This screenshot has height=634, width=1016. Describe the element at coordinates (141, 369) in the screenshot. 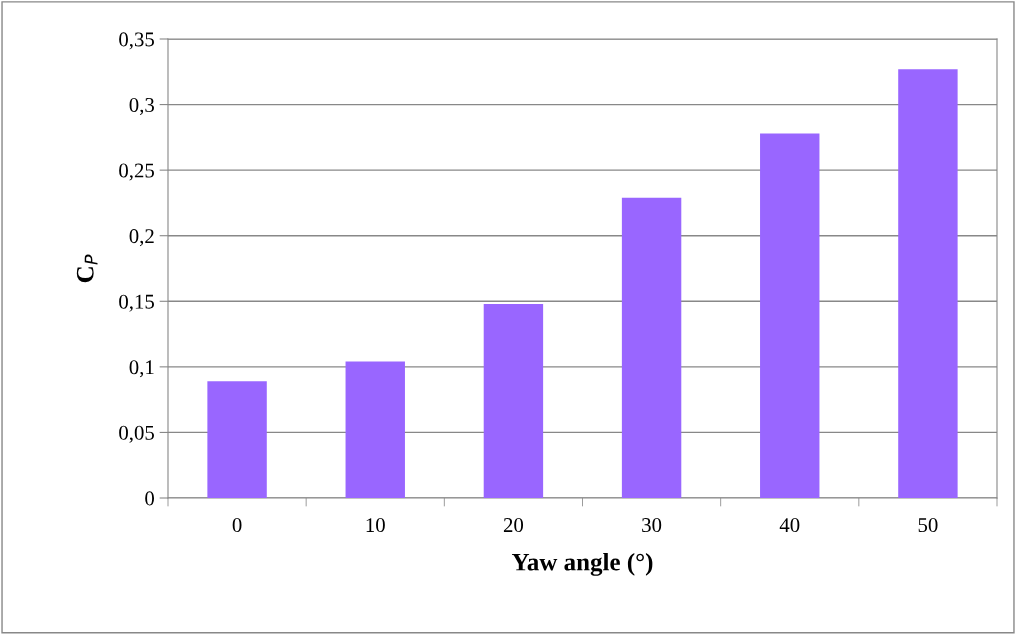

I see `y-tick-label: 0,1` at that location.